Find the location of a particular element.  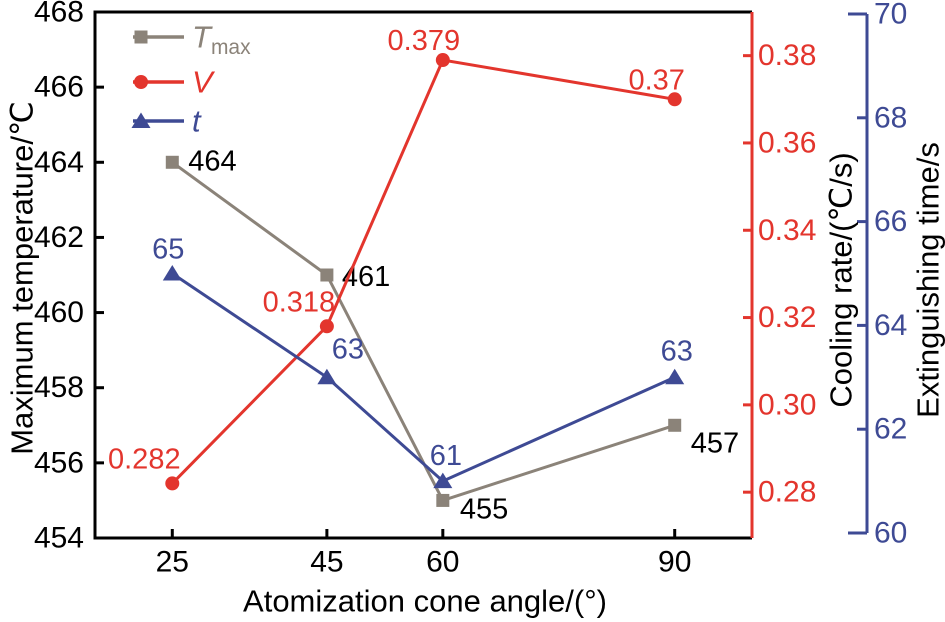

legend: Tmax Vt is located at coordinates (191, 79).